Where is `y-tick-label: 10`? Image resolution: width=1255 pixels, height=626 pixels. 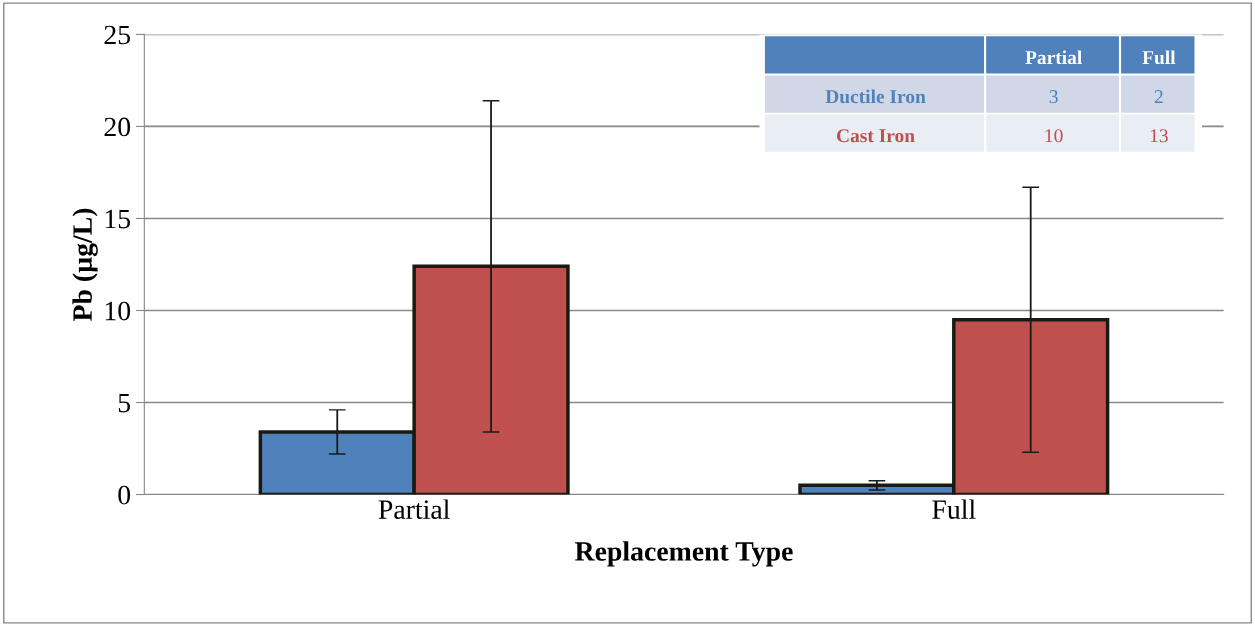
y-tick-label: 10 is located at coordinates (118, 311).